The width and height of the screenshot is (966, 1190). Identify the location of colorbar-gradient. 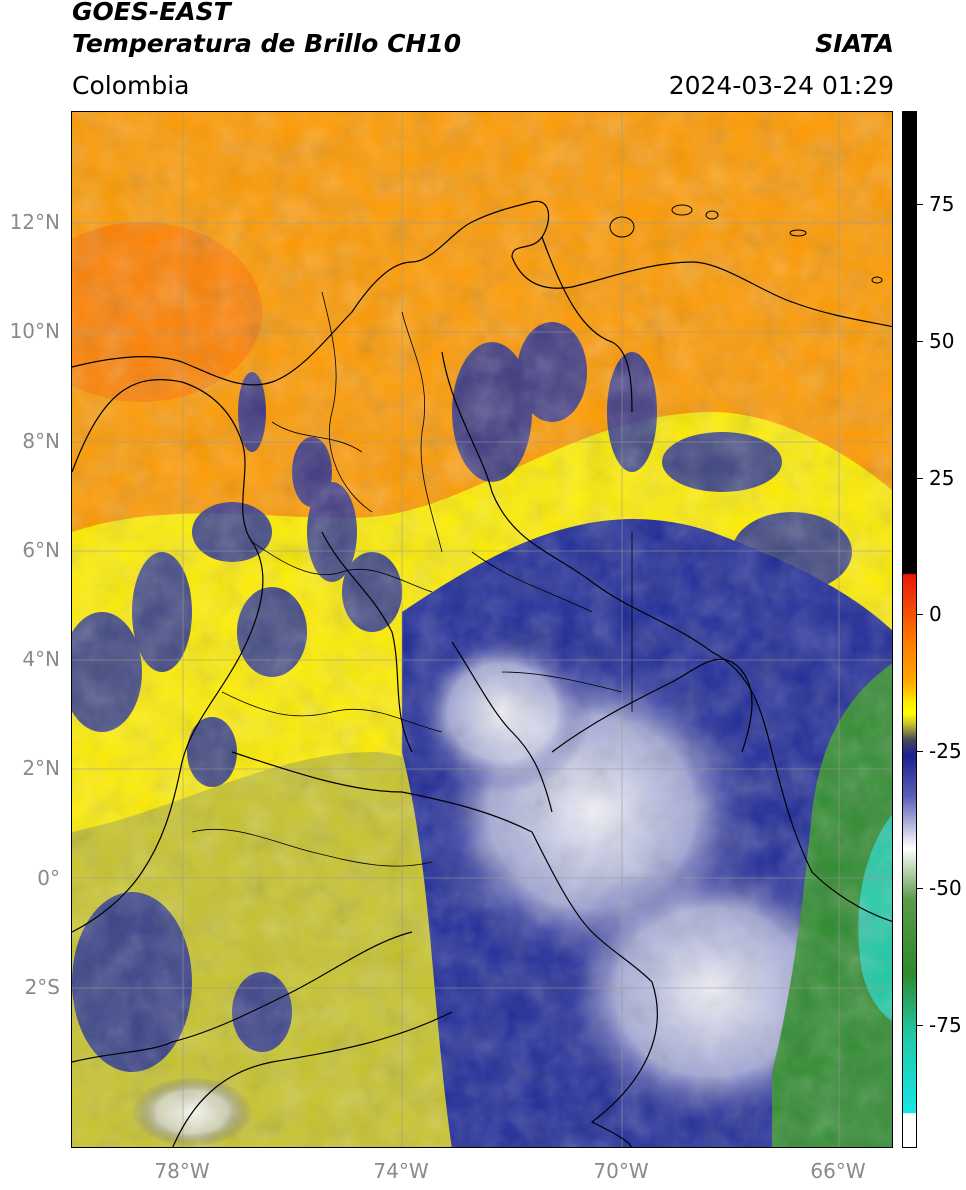
(909, 629).